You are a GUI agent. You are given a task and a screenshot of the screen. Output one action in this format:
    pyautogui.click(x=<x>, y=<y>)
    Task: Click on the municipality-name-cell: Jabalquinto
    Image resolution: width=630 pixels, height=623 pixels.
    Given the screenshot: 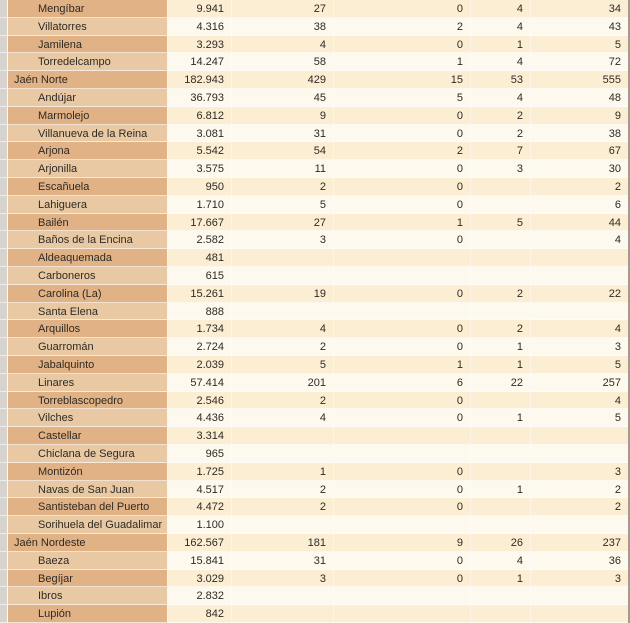 What is the action you would take?
    pyautogui.click(x=88, y=364)
    